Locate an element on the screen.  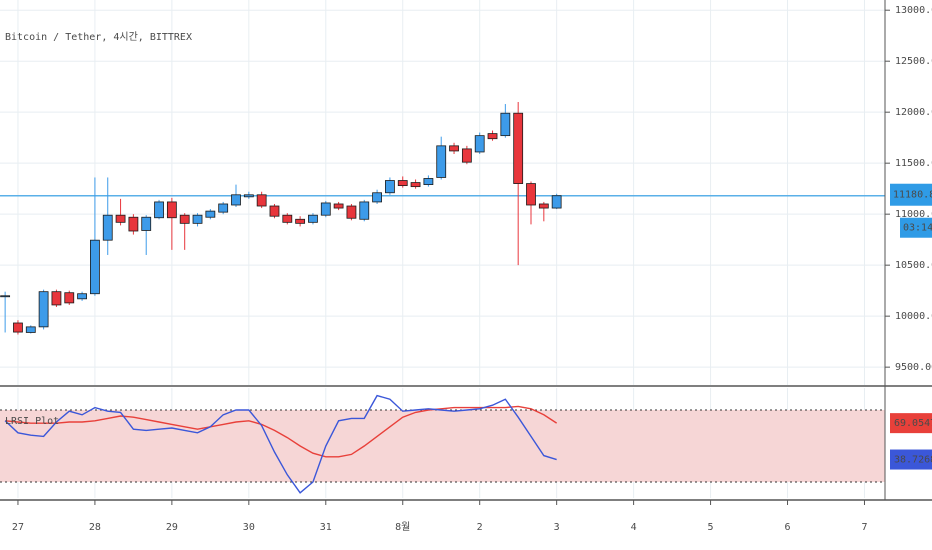
x-tick-label: 3 is located at coordinates (557, 527).